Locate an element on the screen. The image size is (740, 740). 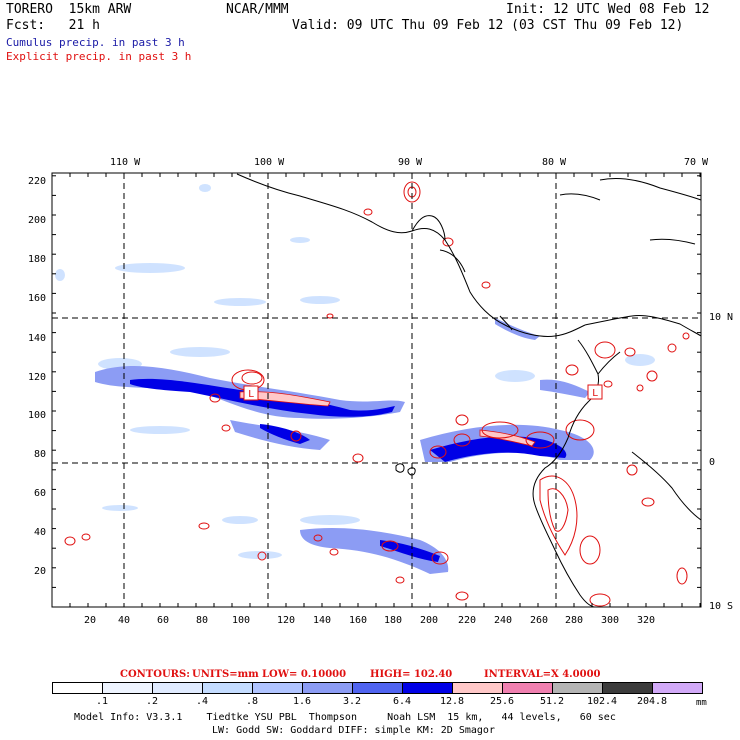
y-tick-label: 220 is located at coordinates (37, 181).